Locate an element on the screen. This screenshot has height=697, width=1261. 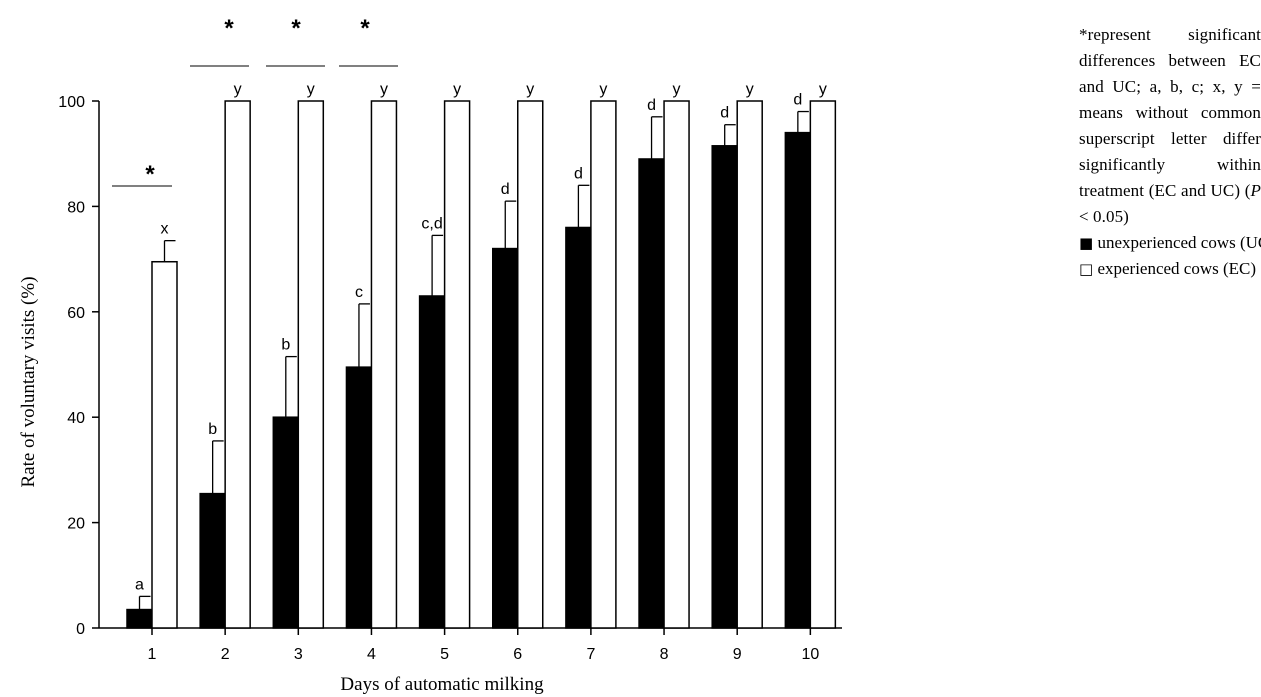
filled-square-icon: ■ is located at coordinates (1086, 243).